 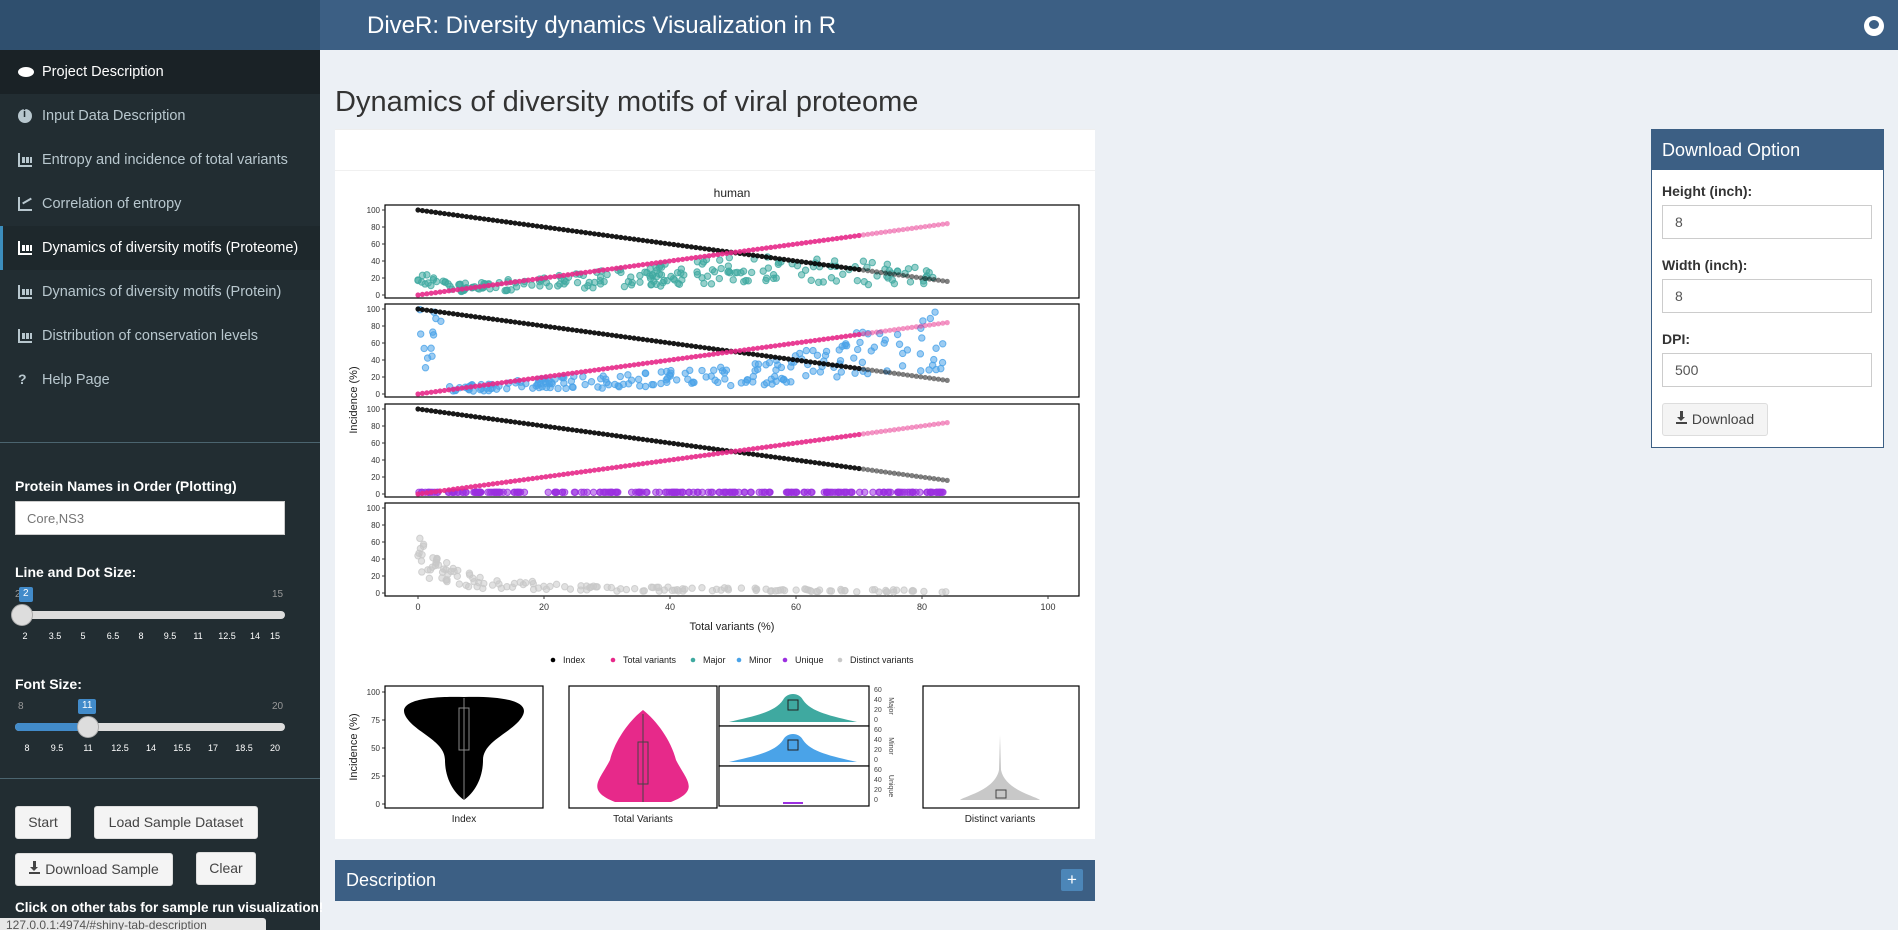 I want to click on y-tick-label: 60, so click(x=375, y=244).